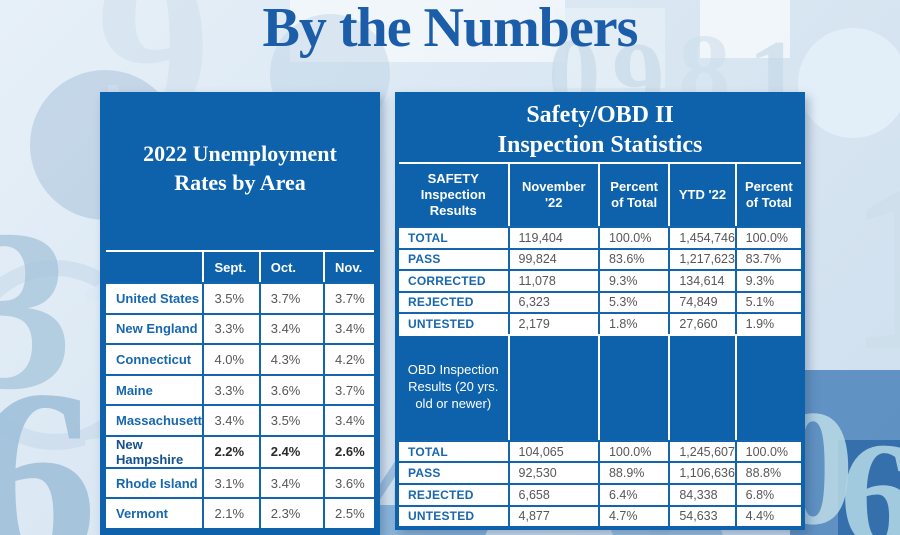  Describe the element at coordinates (632, 516) in the screenshot. I see `cell-value: 4.7%` at that location.